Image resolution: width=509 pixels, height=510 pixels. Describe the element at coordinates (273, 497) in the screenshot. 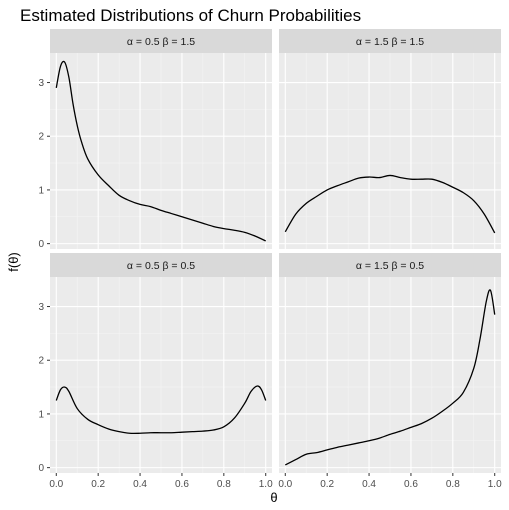

I see `x-axis-title: θ` at that location.